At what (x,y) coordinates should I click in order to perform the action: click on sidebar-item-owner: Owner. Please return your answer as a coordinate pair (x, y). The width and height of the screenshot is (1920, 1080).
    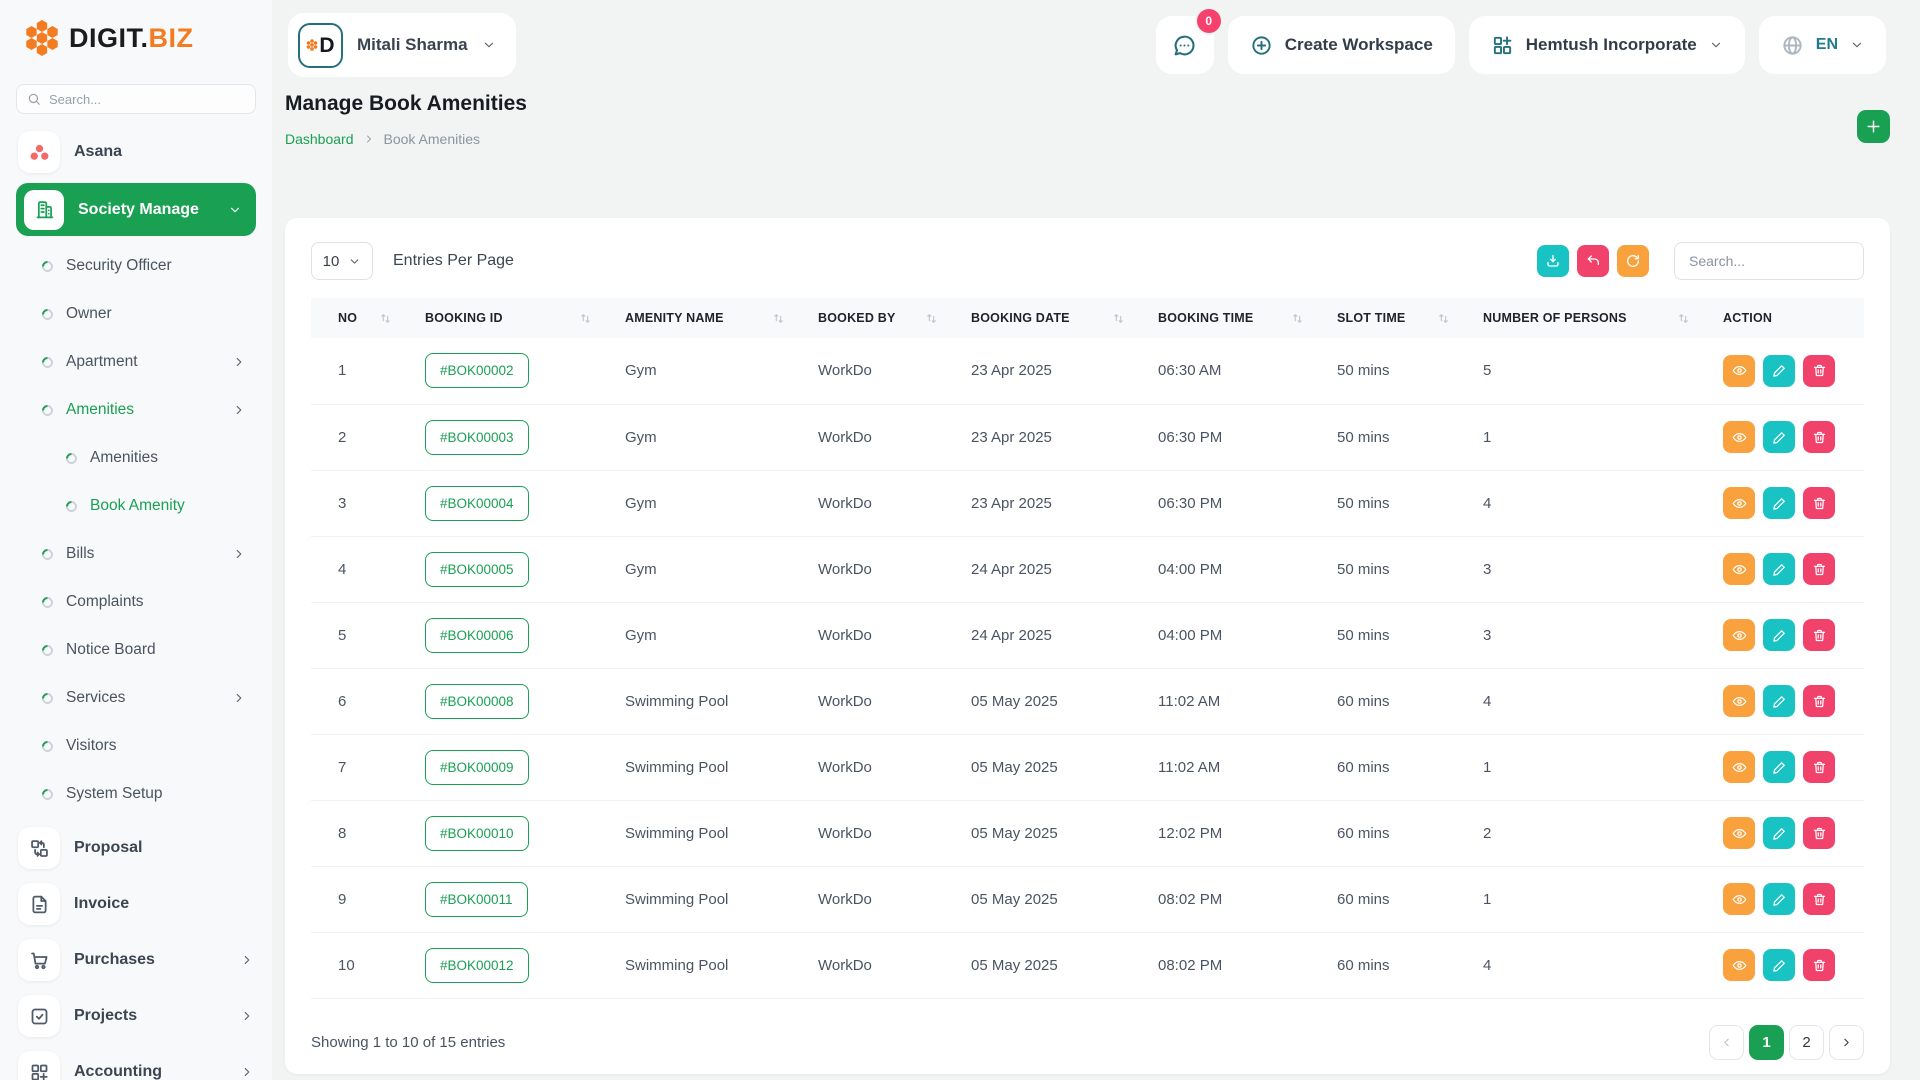
    Looking at the image, I should click on (136, 314).